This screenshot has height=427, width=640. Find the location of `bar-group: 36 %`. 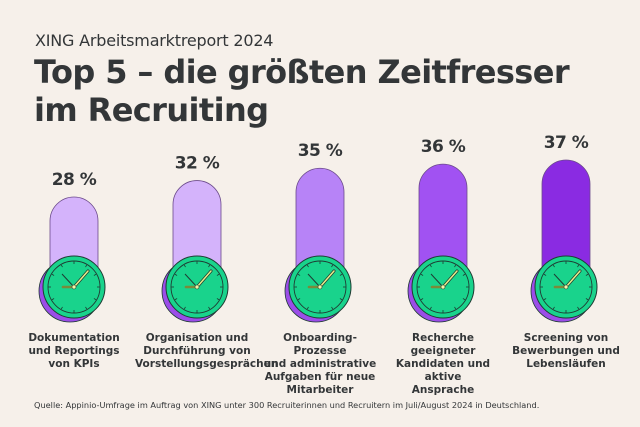

bar-group: 36 % is located at coordinates (441, 230).